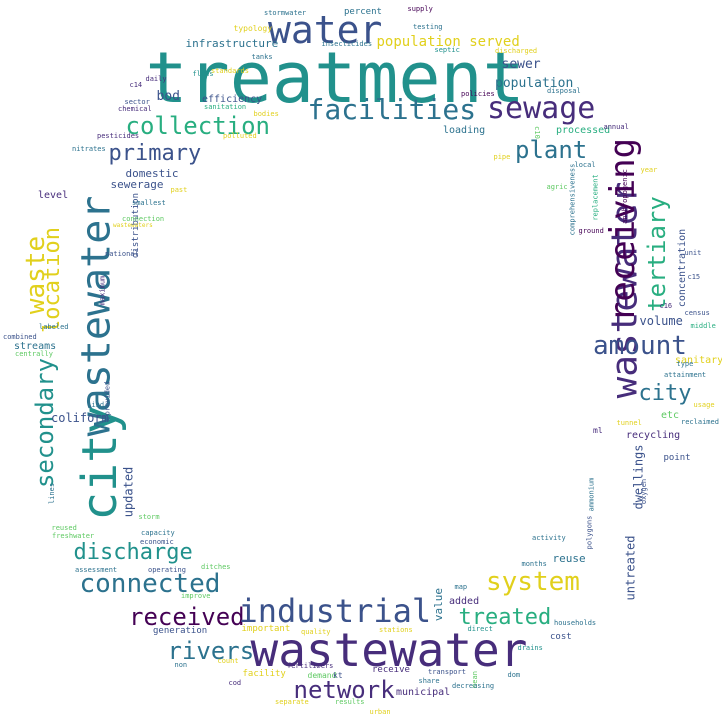 The height and width of the screenshot is (722, 722). Describe the element at coordinates (534, 563) in the screenshot. I see `word-months: months` at that location.